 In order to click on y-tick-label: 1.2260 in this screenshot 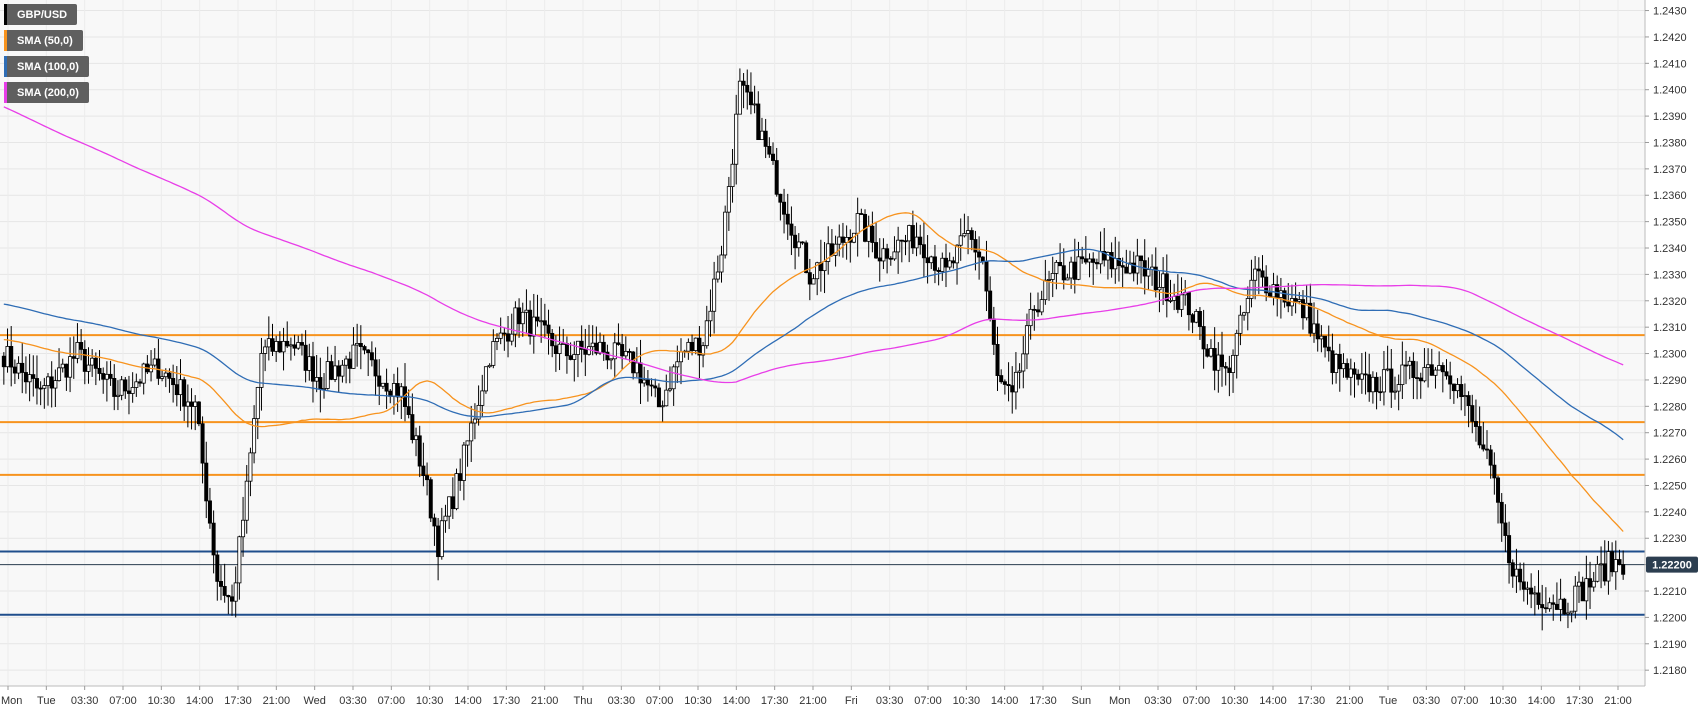, I will do `click(1670, 460)`.